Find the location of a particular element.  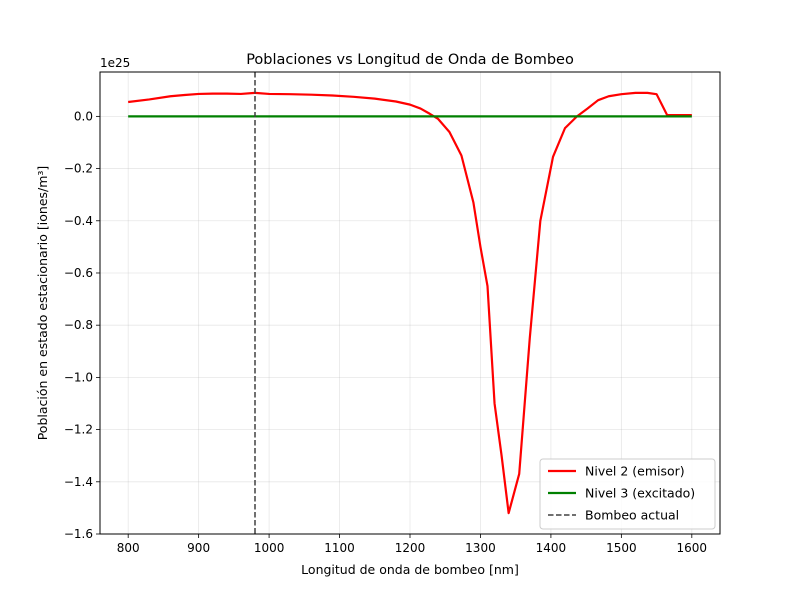

y-tick-label: −0.6 is located at coordinates (78, 273).